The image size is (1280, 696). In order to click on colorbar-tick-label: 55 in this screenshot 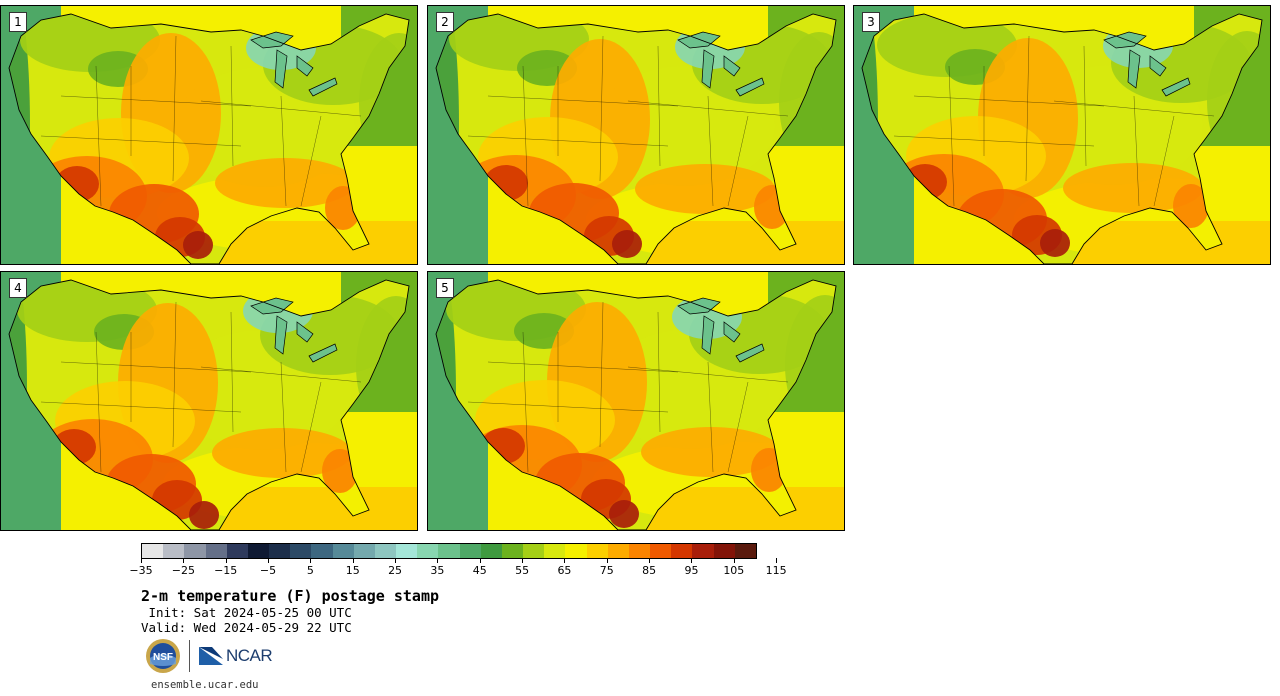, I will do `click(522, 570)`.